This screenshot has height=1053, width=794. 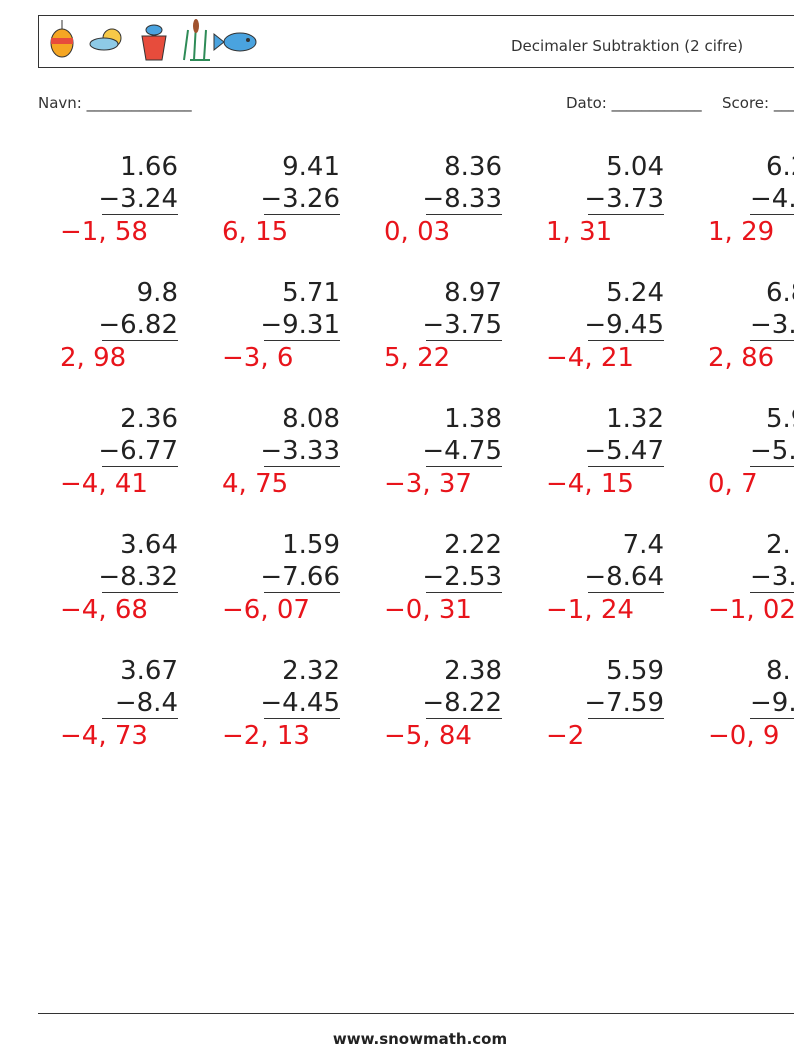 What do you see at coordinates (624, 199) in the screenshot?
I see `subtrahend: −3.73` at bounding box center [624, 199].